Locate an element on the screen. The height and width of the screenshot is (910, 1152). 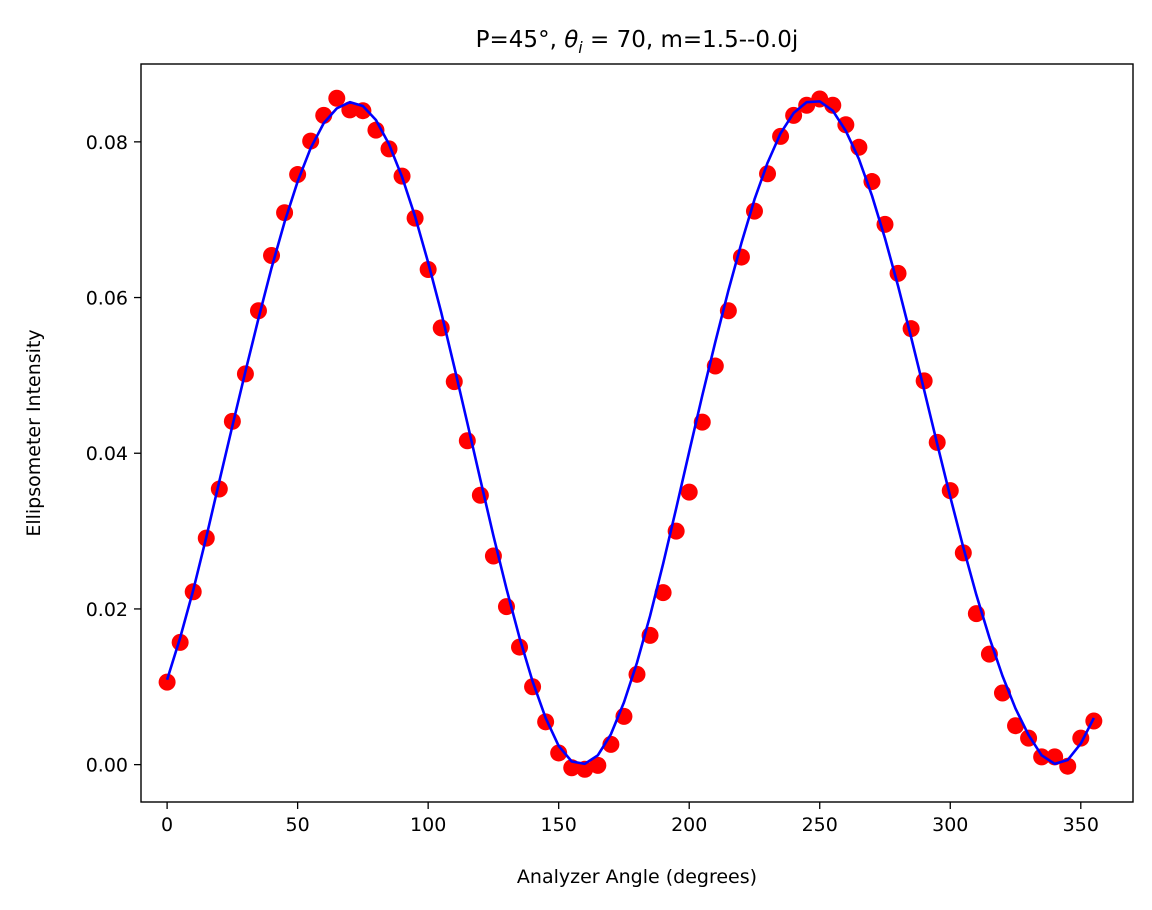
x-tick-label: 300 is located at coordinates (950, 825).